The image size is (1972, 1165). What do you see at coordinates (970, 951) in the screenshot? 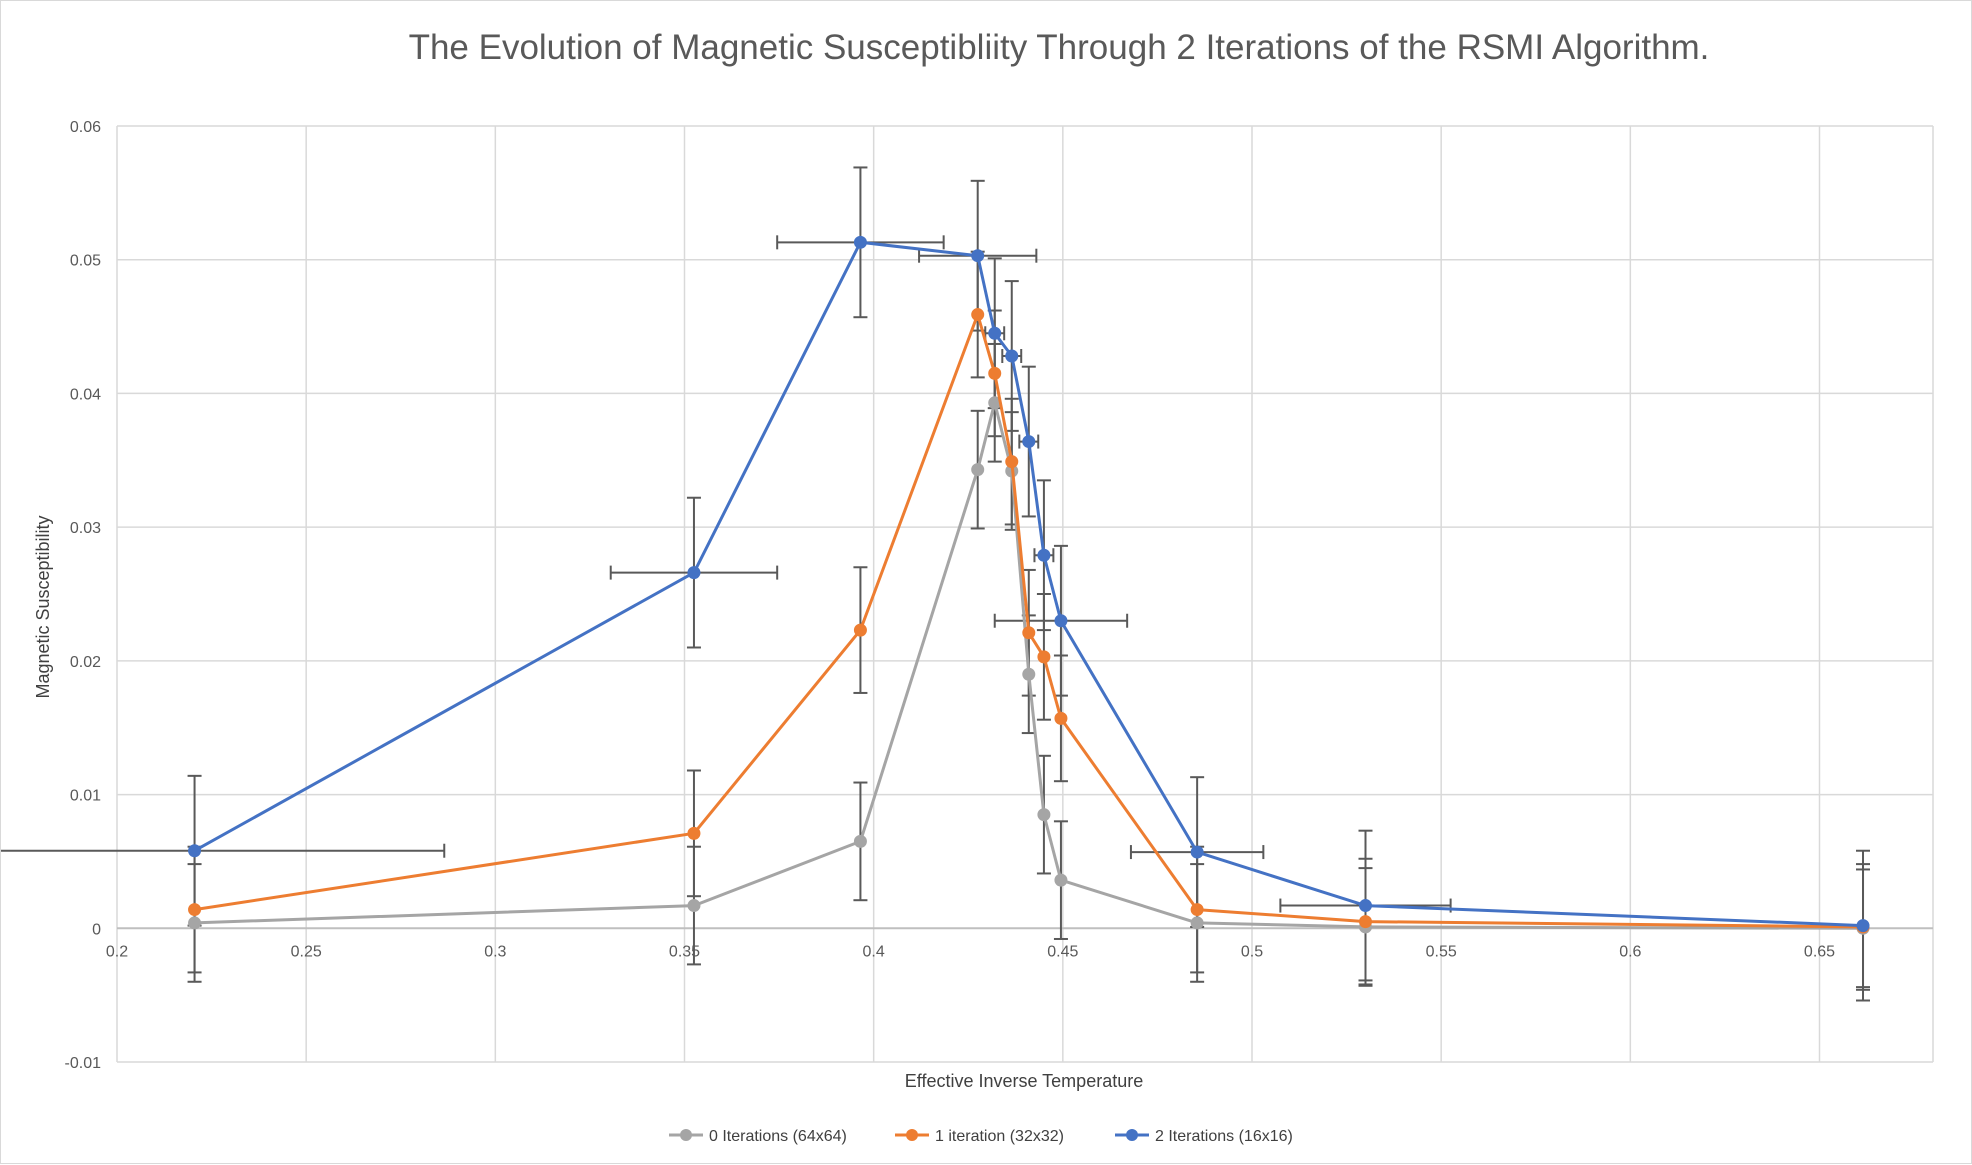
I see `x-tick-labels: 0.2 0.25 0.3 0.35 0.4 0.45 0.5 0.55 0.6 0.65` at bounding box center [970, 951].